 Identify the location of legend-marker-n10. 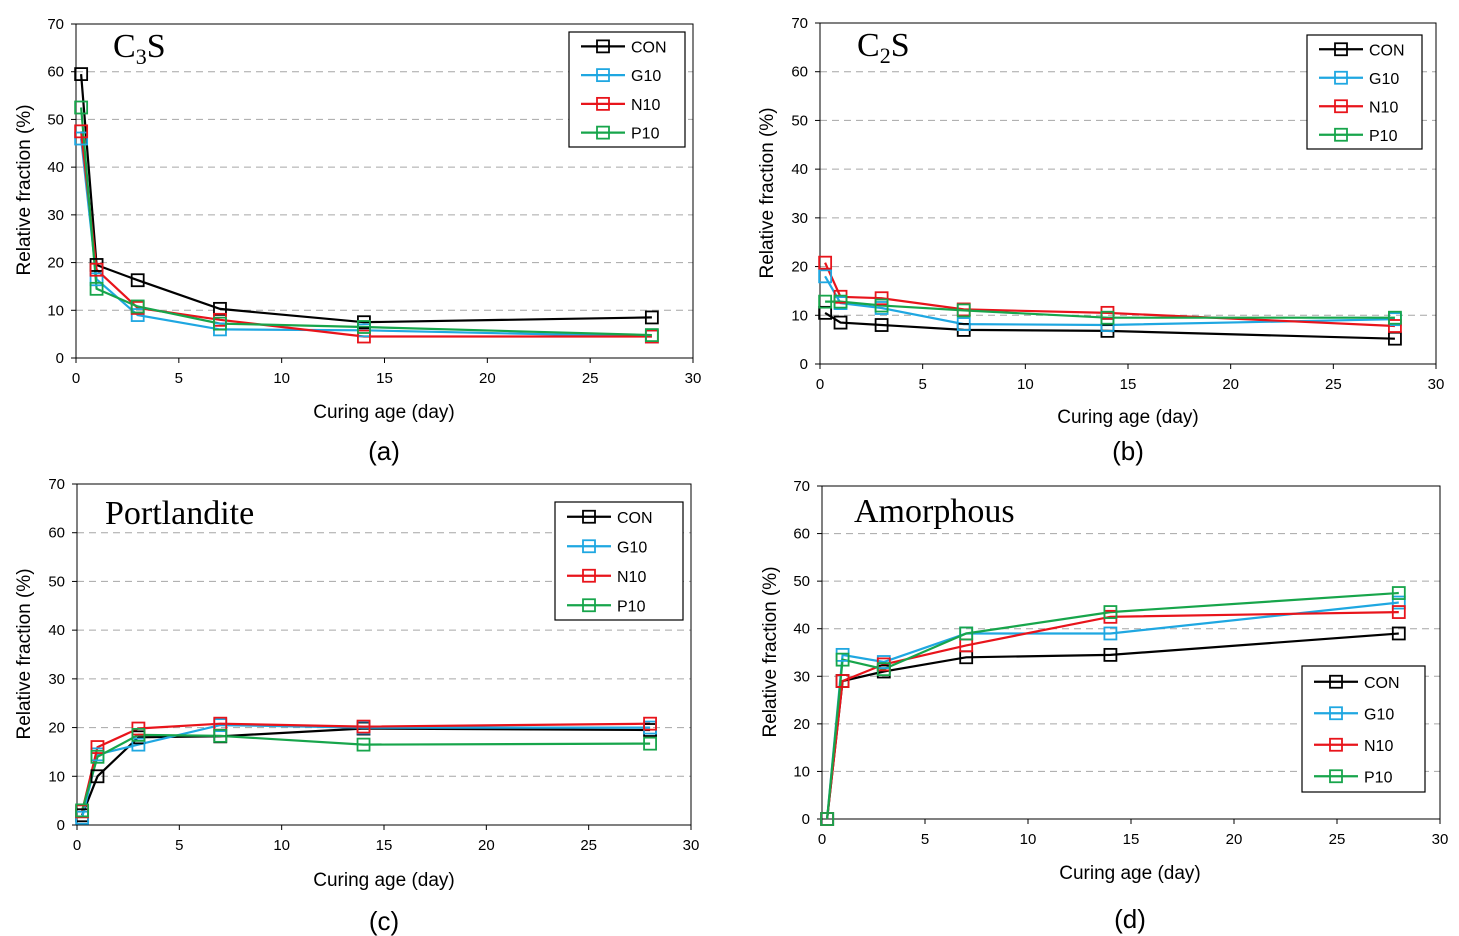
(589, 575).